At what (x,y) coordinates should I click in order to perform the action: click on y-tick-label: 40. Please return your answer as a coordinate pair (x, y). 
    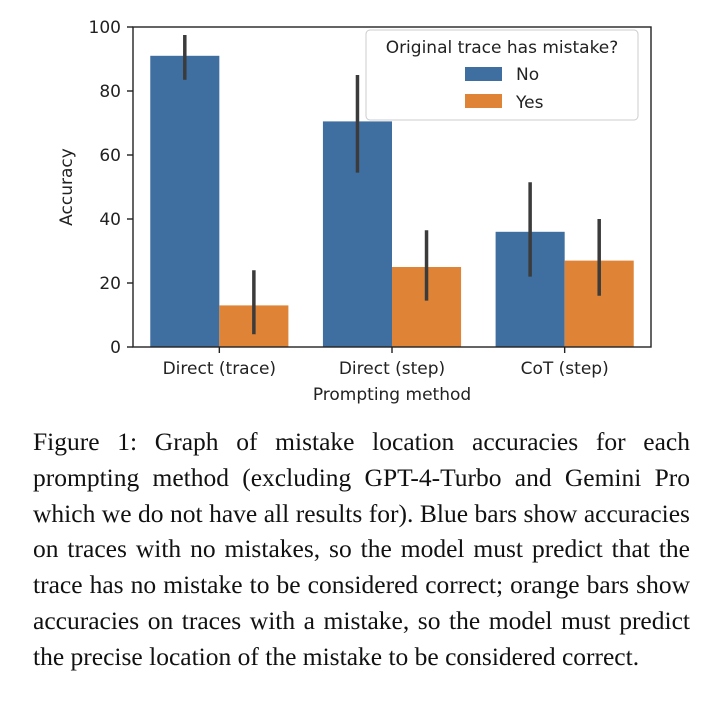
    Looking at the image, I should click on (110, 220).